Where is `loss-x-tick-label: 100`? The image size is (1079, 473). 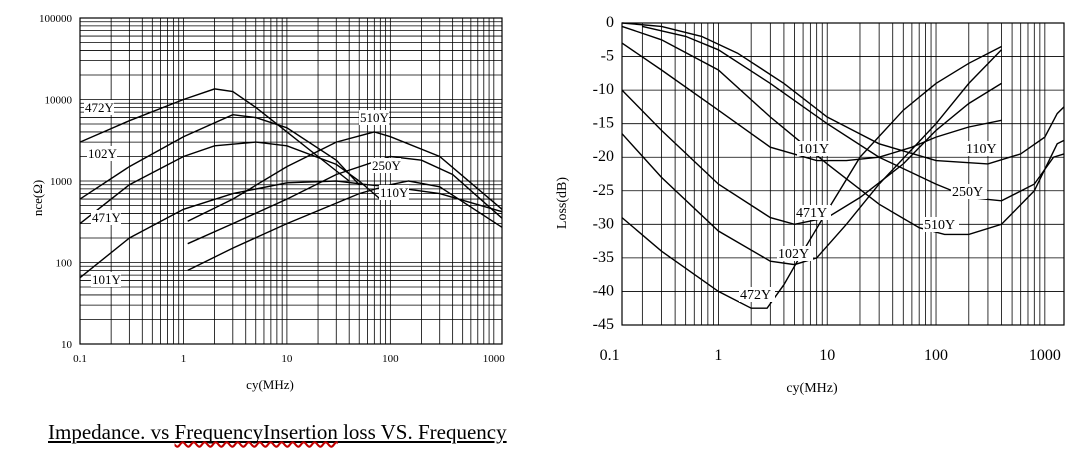
loss-x-tick-label: 100 is located at coordinates (936, 355).